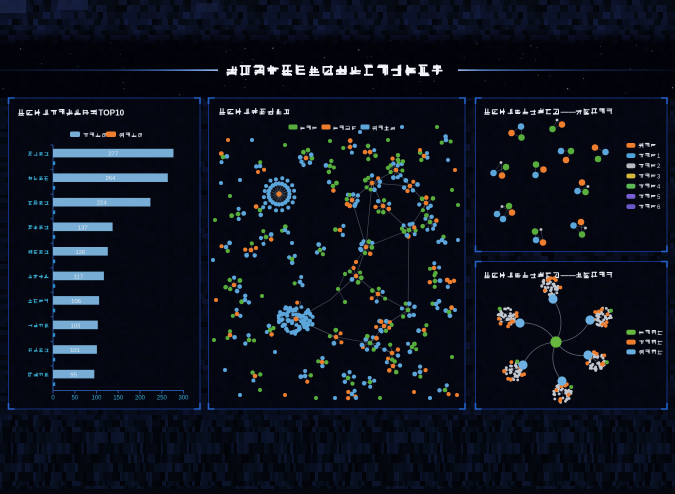 The image size is (675, 494). What do you see at coordinates (110, 179) in the screenshot?
I see `svg-text: 264` at bounding box center [110, 179].